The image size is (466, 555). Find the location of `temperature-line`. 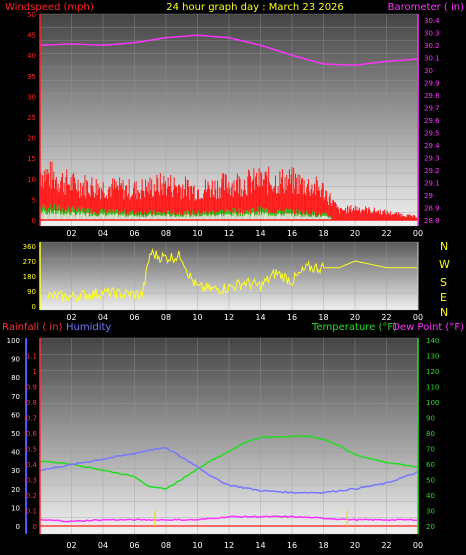

temperature-line is located at coordinates (229, 462).